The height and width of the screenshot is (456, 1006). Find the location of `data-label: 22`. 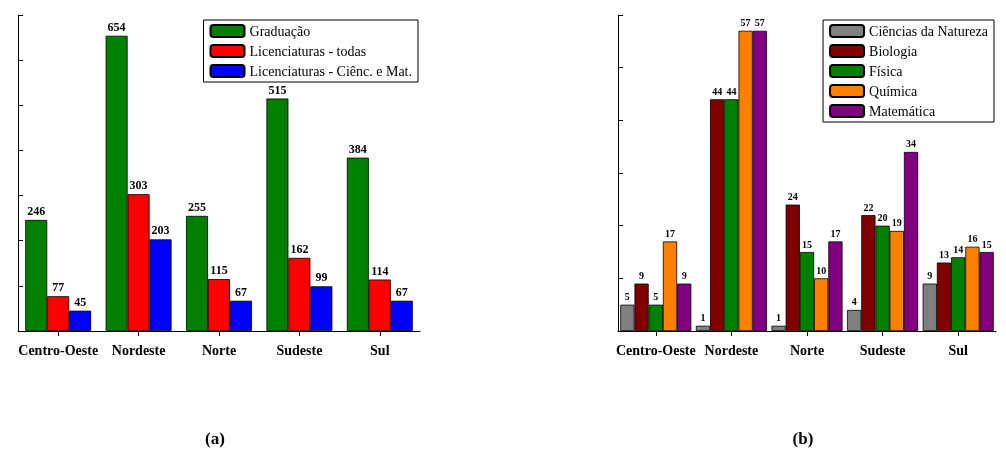

data-label: 22 is located at coordinates (868, 207).